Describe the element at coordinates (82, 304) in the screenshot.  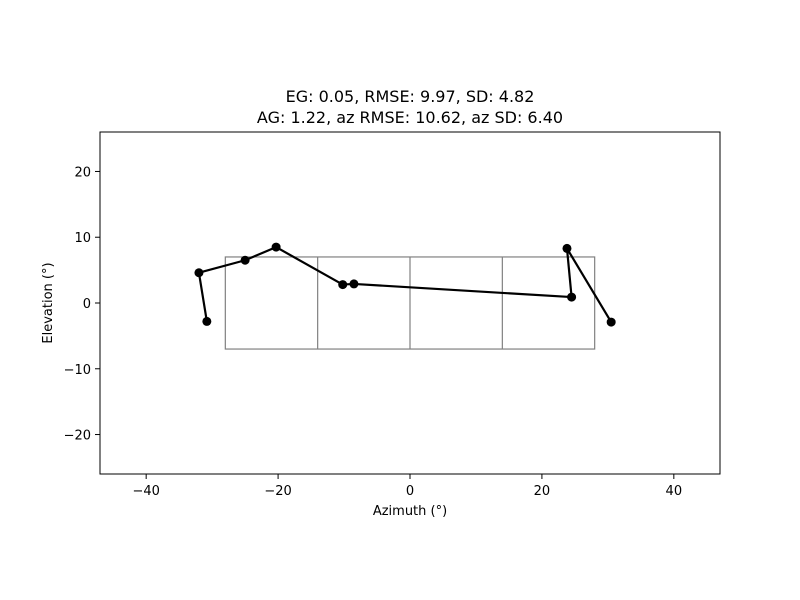
I see `y-axis-ticks: −20 −10 0 10 20` at that location.